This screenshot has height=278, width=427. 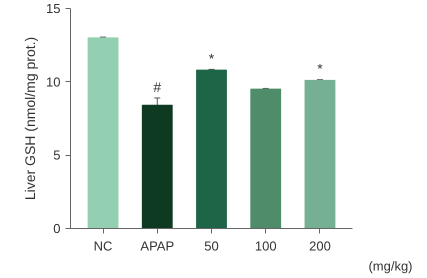 What do you see at coordinates (30, 118) in the screenshot?
I see `y-axis-title: Liver GSH (nmol/mg prot.)` at bounding box center [30, 118].